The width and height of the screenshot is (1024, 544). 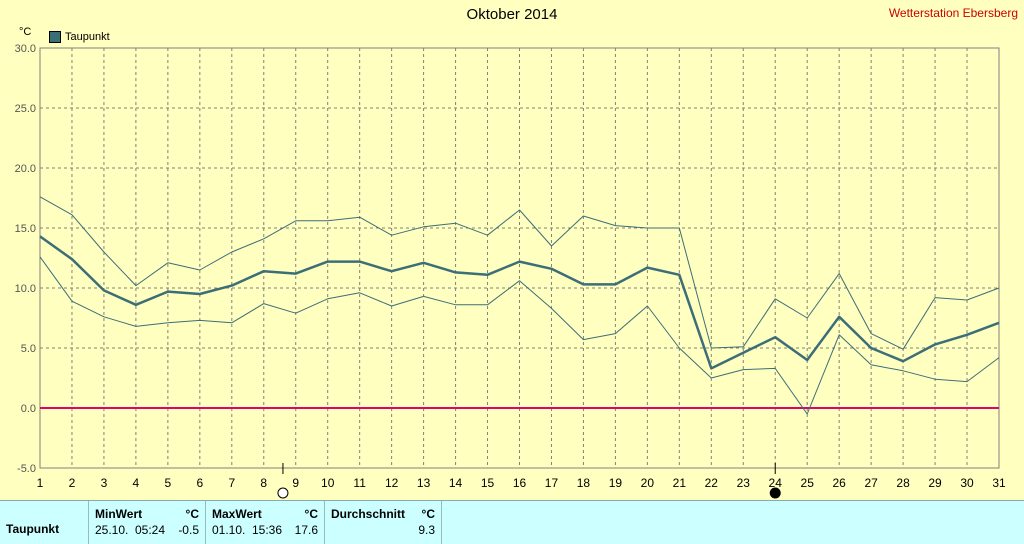 What do you see at coordinates (999, 483) in the screenshot?
I see `x-tick-label: 31` at bounding box center [999, 483].